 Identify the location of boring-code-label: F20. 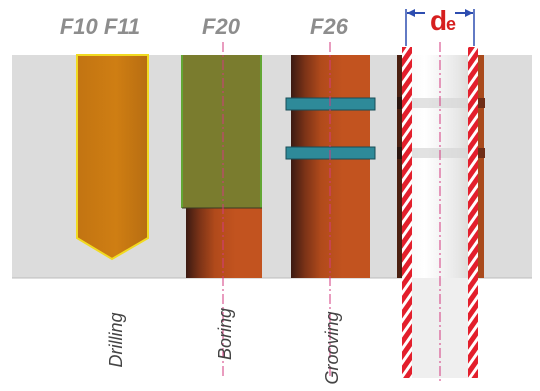
(221, 26).